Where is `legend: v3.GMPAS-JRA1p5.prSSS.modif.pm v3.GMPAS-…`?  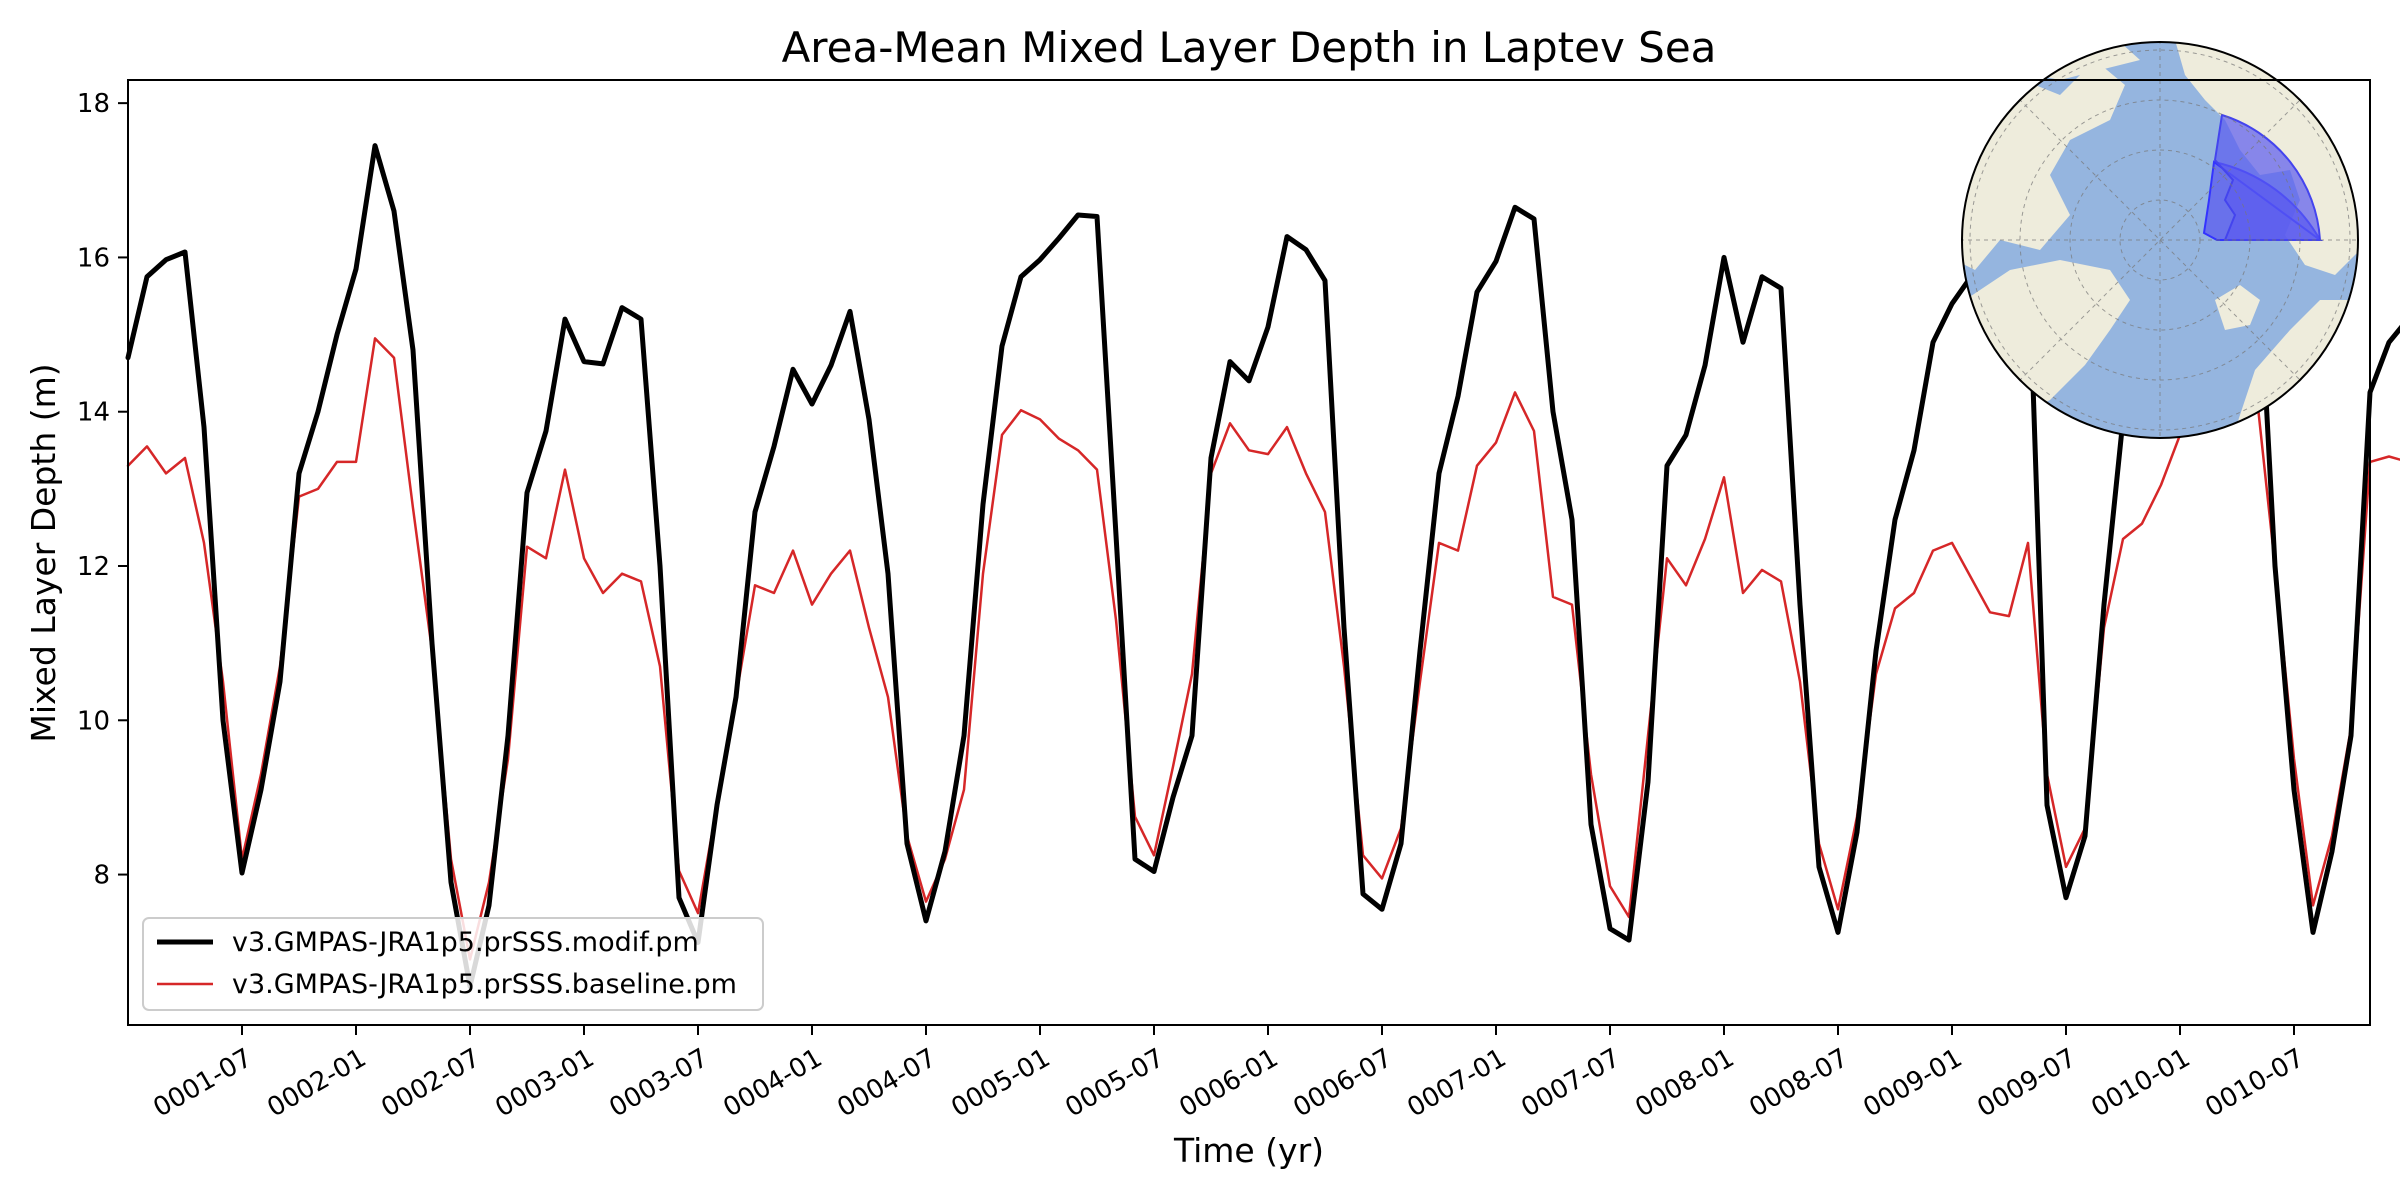 legend: v3.GMPAS-JRA1p5.prSSS.modif.pm v3.GMPAS-… is located at coordinates (453, 964).